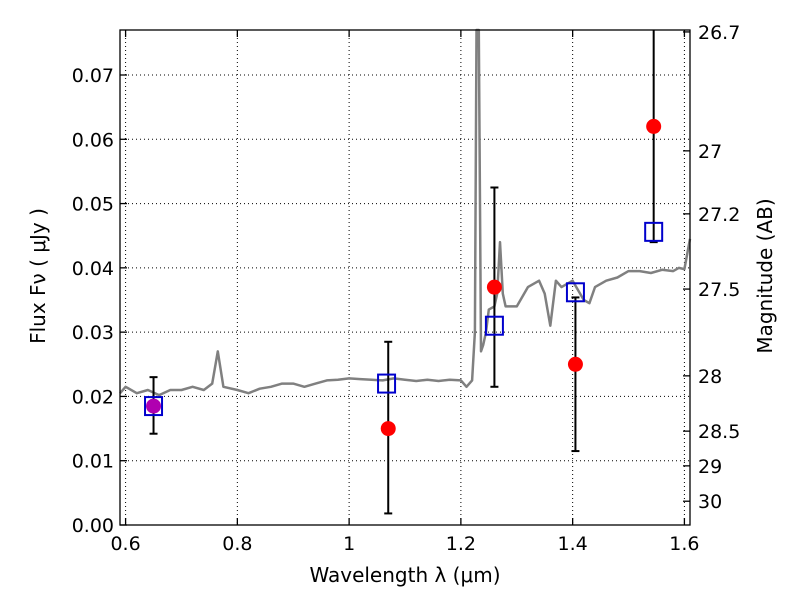  Describe the element at coordinates (93, 269) in the screenshot. I see `y-tick-label: 0.04` at that location.